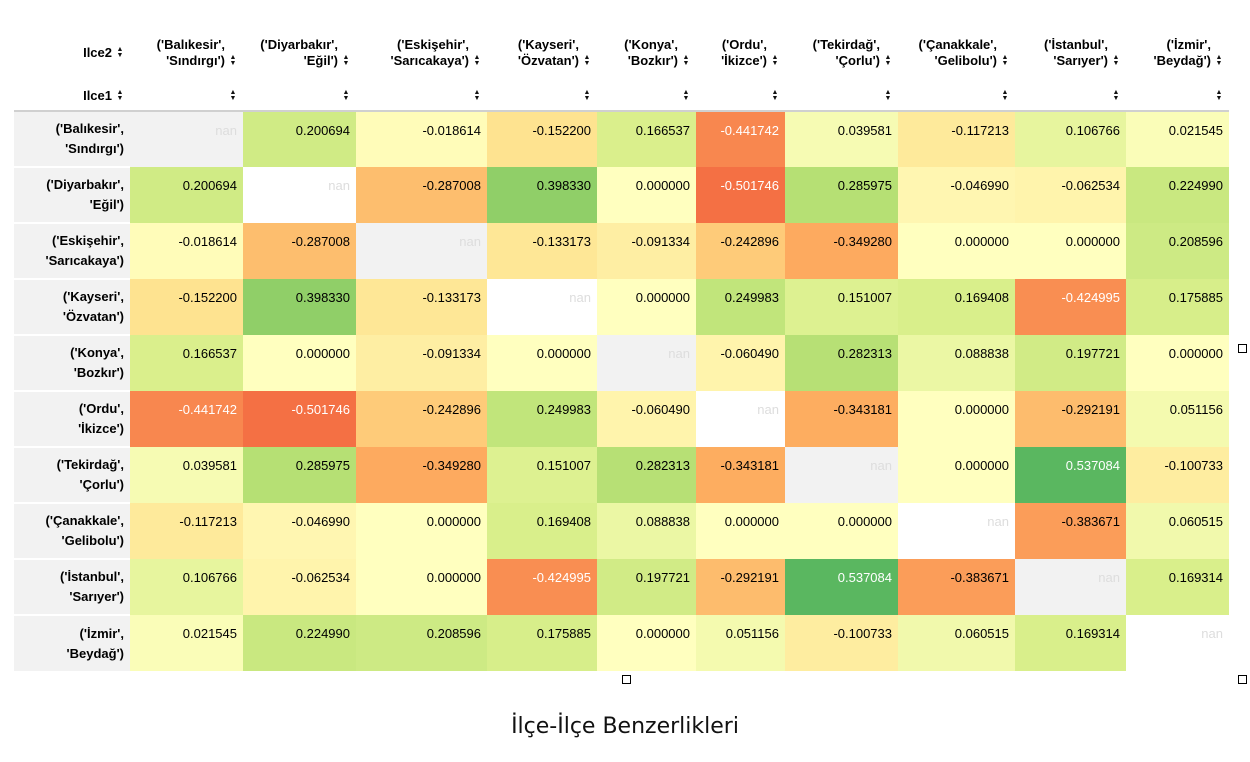  I want to click on table-cell: -0.292191, so click(1070, 419).